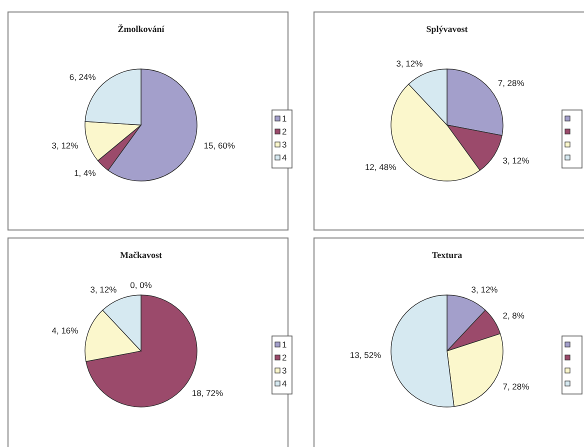 The height and width of the screenshot is (447, 584). Describe the element at coordinates (141, 285) in the screenshot. I see `text: 0, 0%` at that location.